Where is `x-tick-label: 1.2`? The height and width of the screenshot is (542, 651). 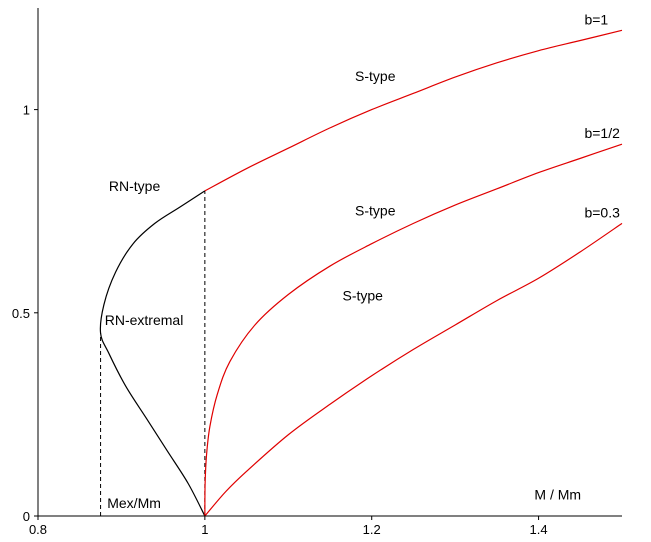 x-tick-label: 1.2 is located at coordinates (372, 529).